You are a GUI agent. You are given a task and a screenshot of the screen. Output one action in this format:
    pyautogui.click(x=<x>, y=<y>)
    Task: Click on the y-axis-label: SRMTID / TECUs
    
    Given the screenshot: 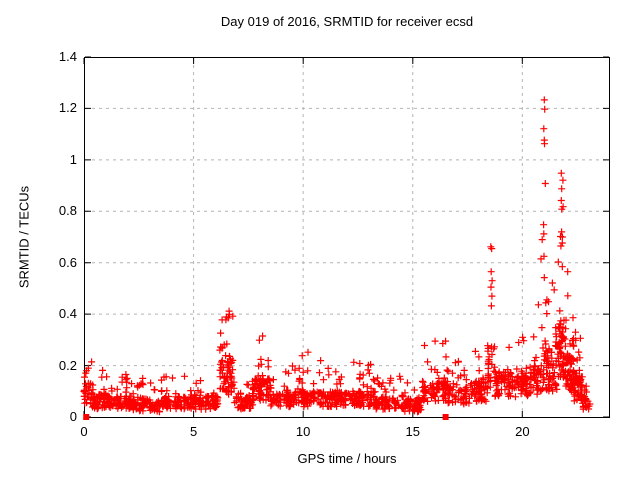 What is the action you would take?
    pyautogui.click(x=24, y=237)
    